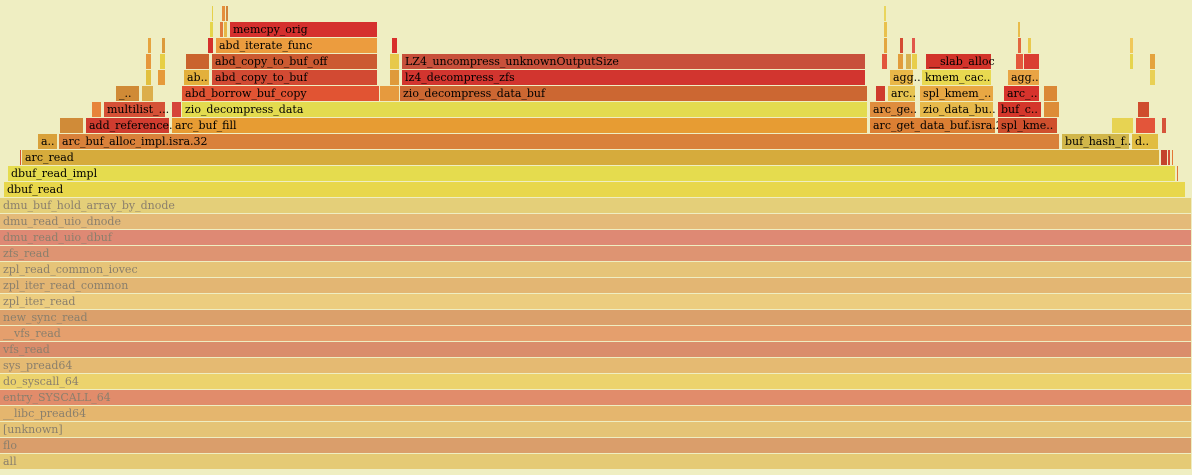 The width and height of the screenshot is (1192, 475). I want to click on frame-spl-kme: spl_kme..spl_kme.., so click(1027, 125).